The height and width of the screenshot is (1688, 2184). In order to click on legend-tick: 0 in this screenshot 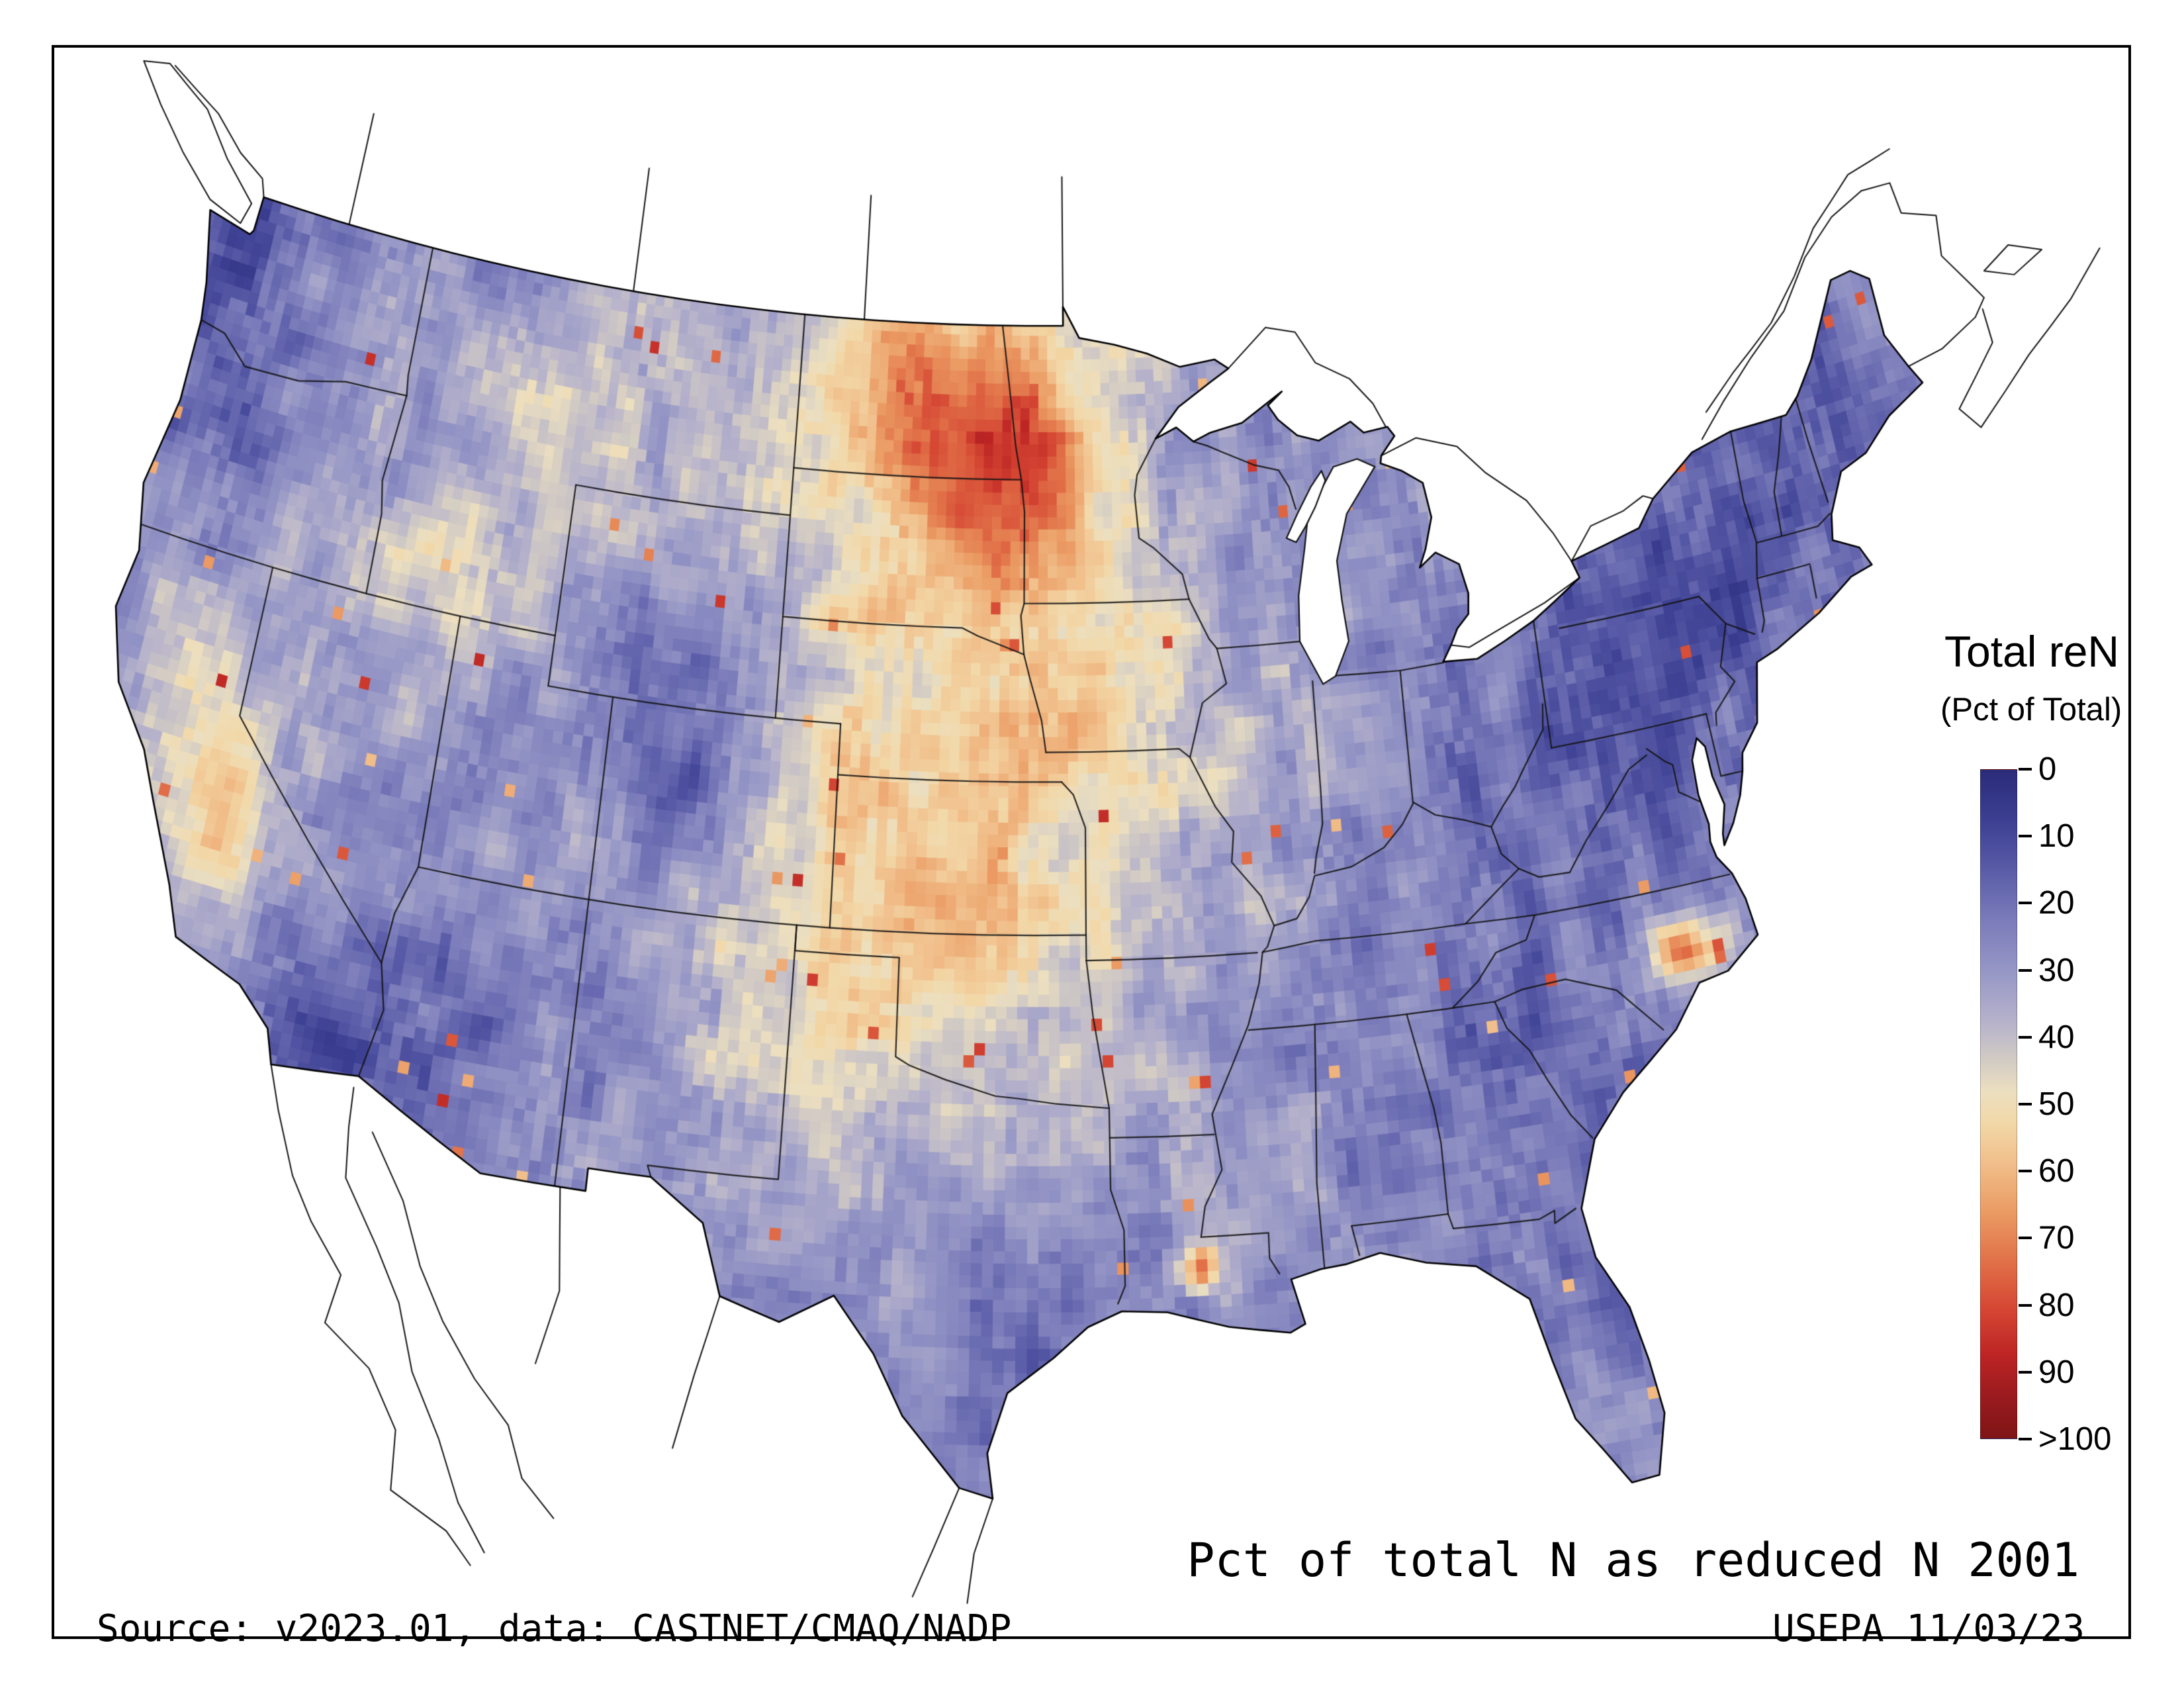, I will do `click(2037, 769)`.